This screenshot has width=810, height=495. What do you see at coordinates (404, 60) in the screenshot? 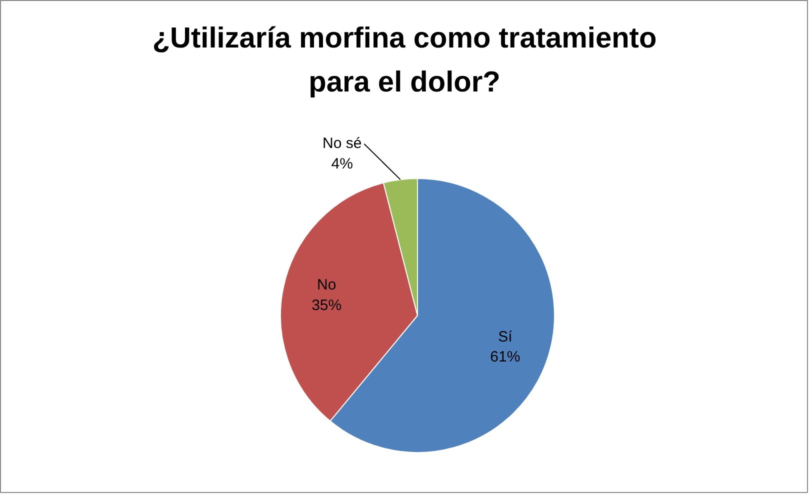
I see `chart-title: ¿Utilizaría morfina como tratamiento para el dolor?` at bounding box center [404, 60].